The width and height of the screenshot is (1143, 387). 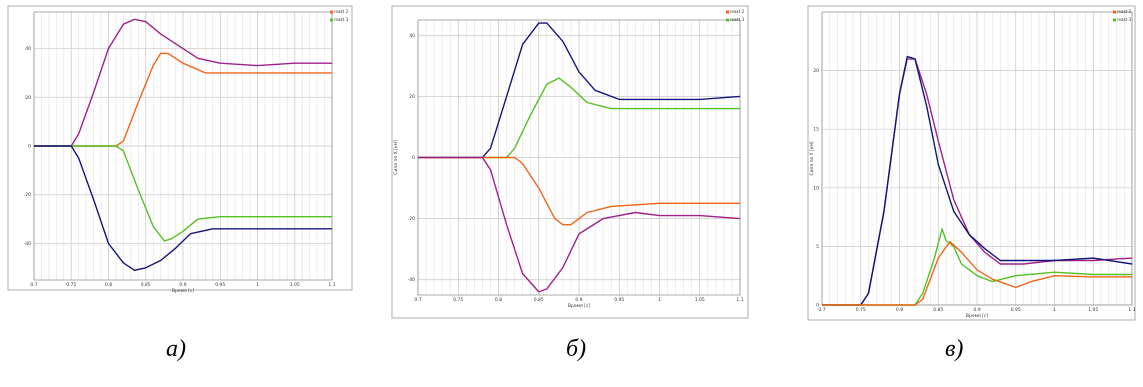 What do you see at coordinates (176, 349) in the screenshot?
I see `caption-a: а)` at bounding box center [176, 349].